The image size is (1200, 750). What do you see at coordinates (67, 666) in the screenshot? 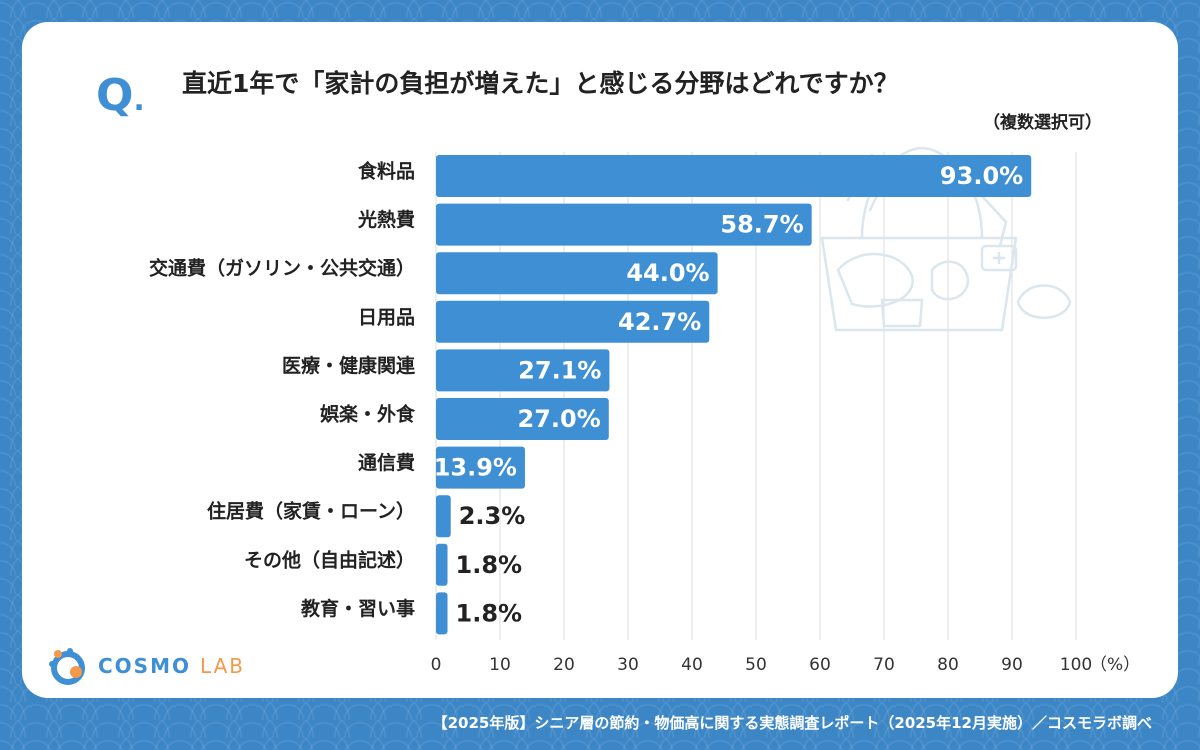
I see `cosmo-logo-icon` at bounding box center [67, 666].